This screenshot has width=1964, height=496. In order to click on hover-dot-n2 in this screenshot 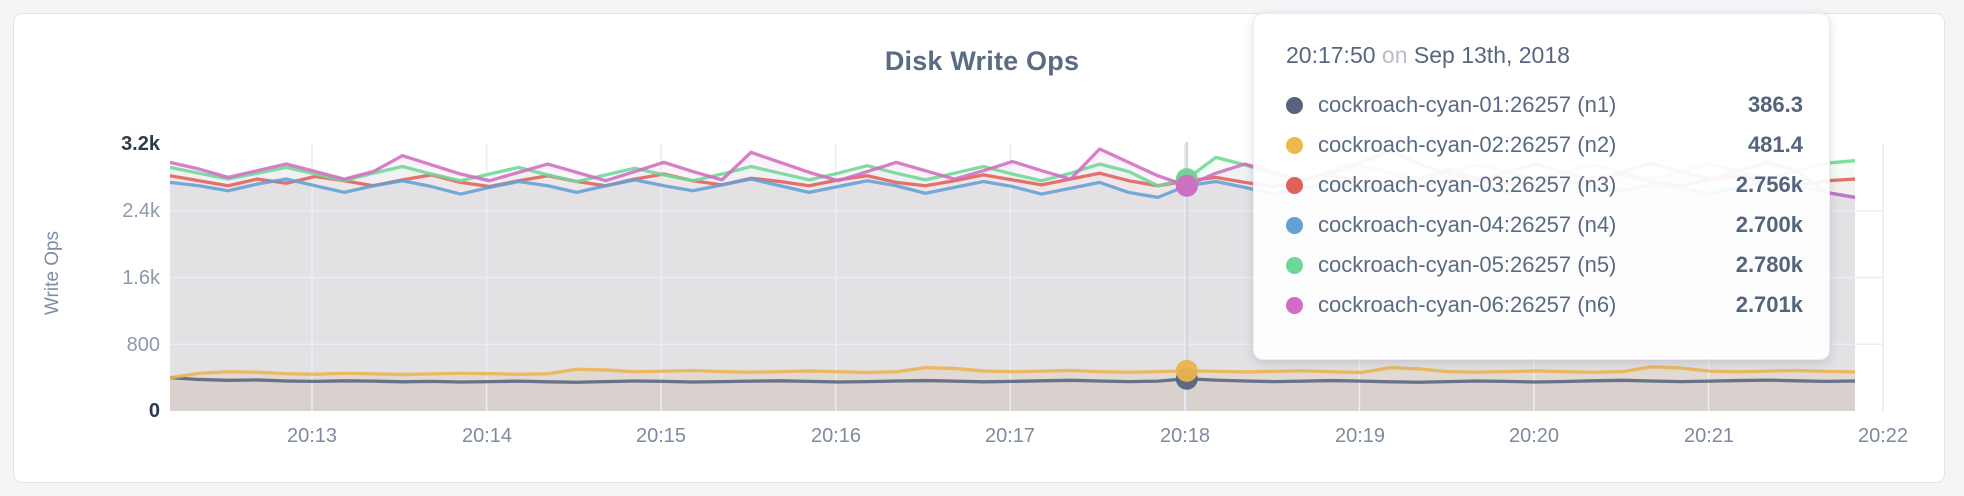, I will do `click(1186, 370)`.